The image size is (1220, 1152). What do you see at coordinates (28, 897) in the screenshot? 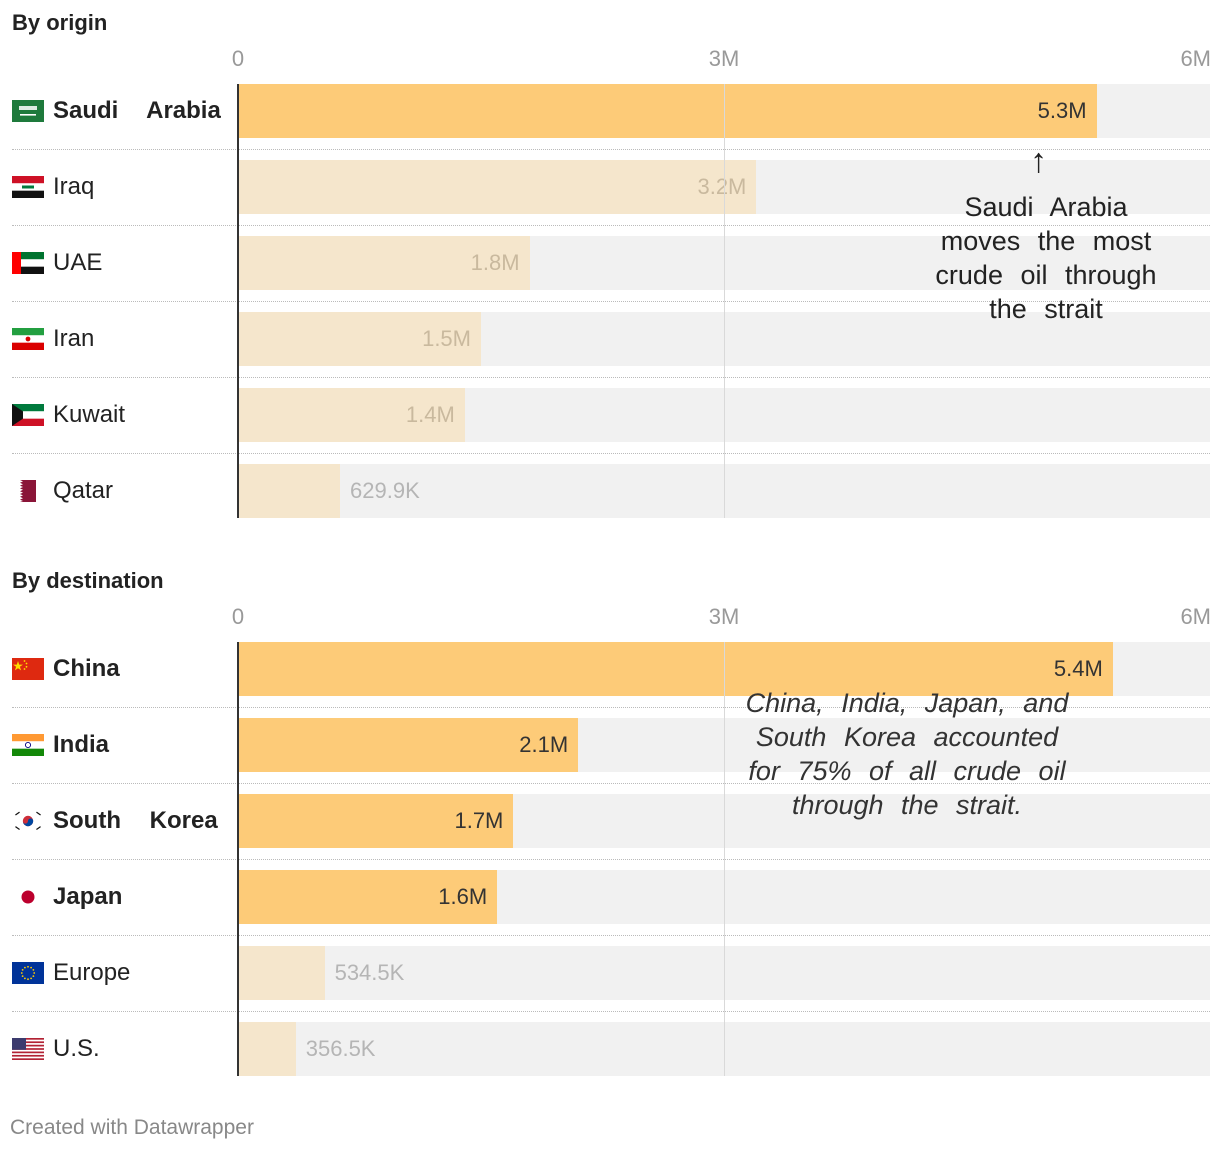
I see `japan-flag-icon` at bounding box center [28, 897].